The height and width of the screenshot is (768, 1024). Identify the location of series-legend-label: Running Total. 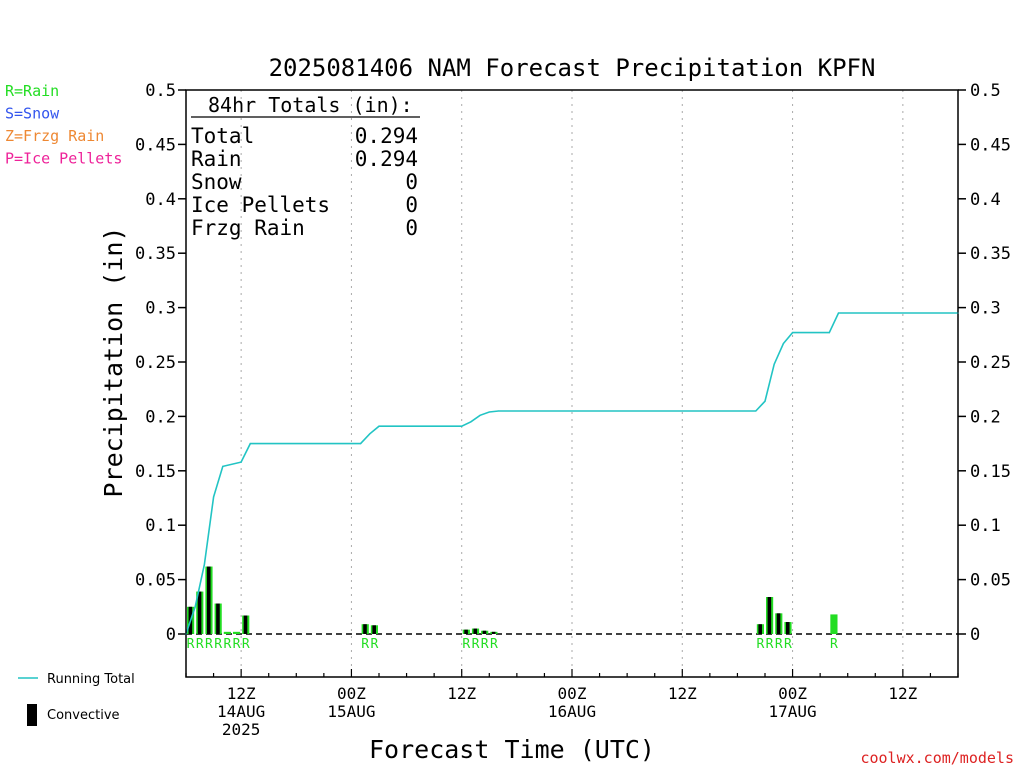
(91, 679).